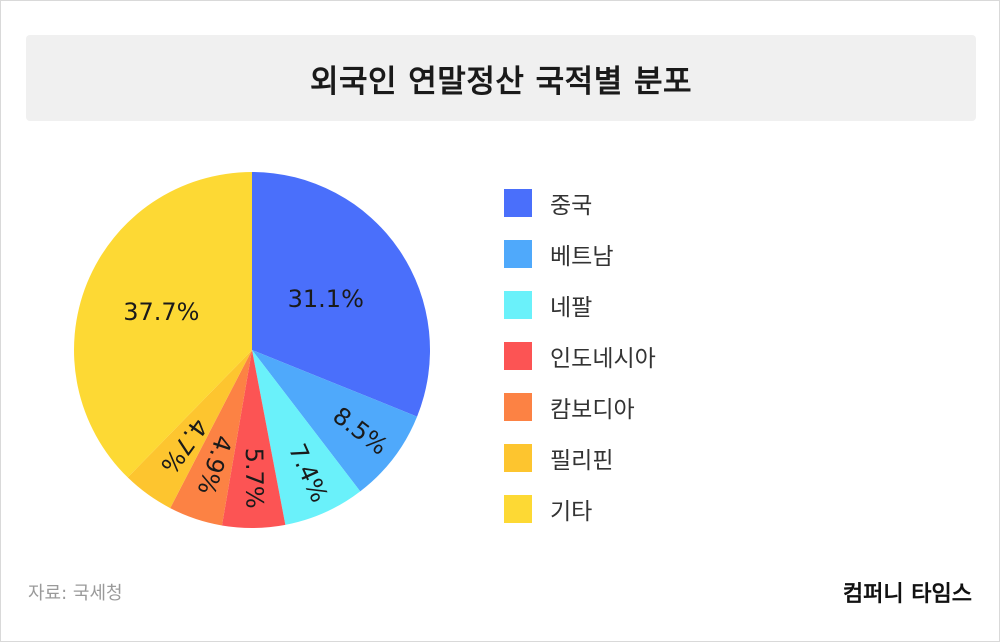  I want to click on legend-item-nepal: 네팔, so click(580, 304).